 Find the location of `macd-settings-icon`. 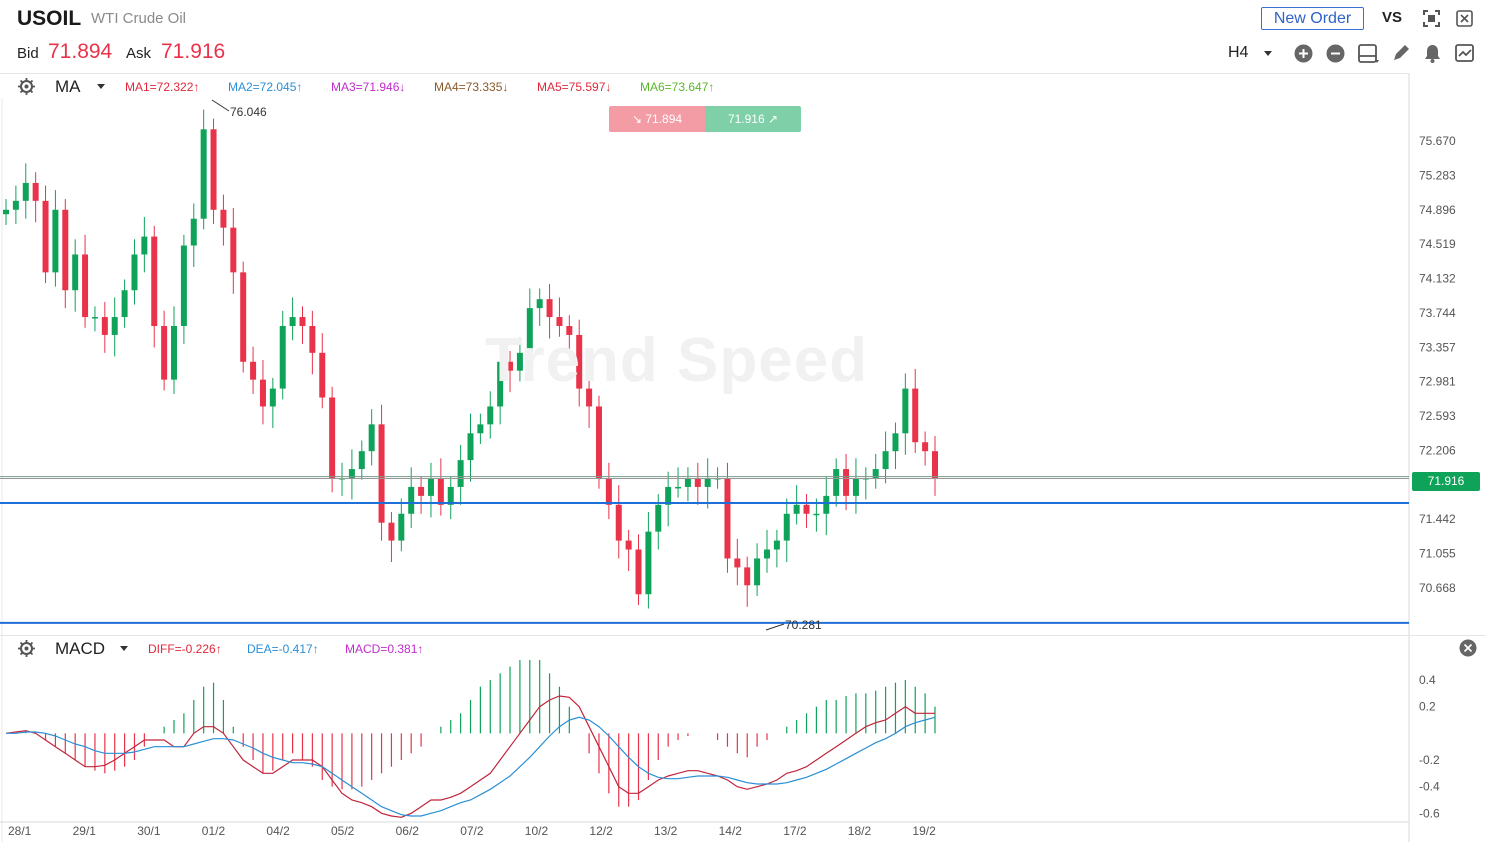

macd-settings-icon is located at coordinates (26, 648).